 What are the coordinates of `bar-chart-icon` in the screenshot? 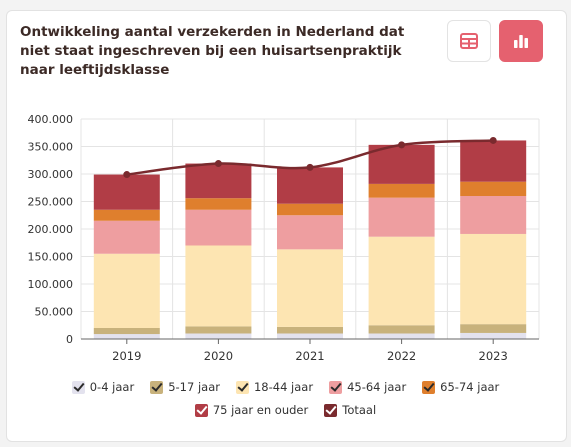 It's located at (521, 41).